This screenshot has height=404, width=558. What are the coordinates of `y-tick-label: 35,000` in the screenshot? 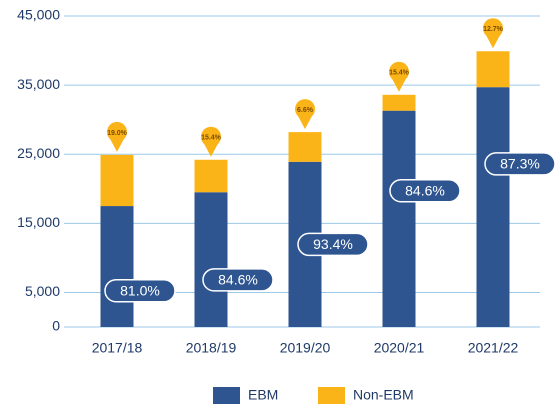 It's located at (38, 84).